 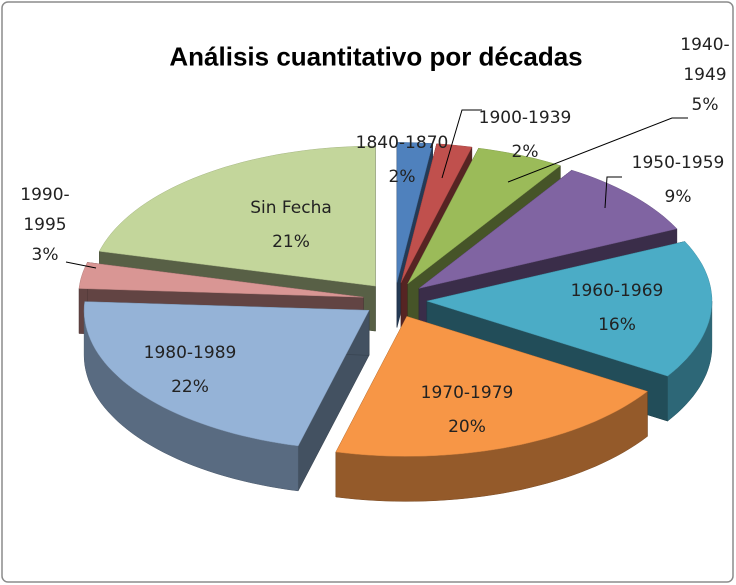 What do you see at coordinates (525, 135) in the screenshot?
I see `data-label: 1900-1939 2%` at bounding box center [525, 135].